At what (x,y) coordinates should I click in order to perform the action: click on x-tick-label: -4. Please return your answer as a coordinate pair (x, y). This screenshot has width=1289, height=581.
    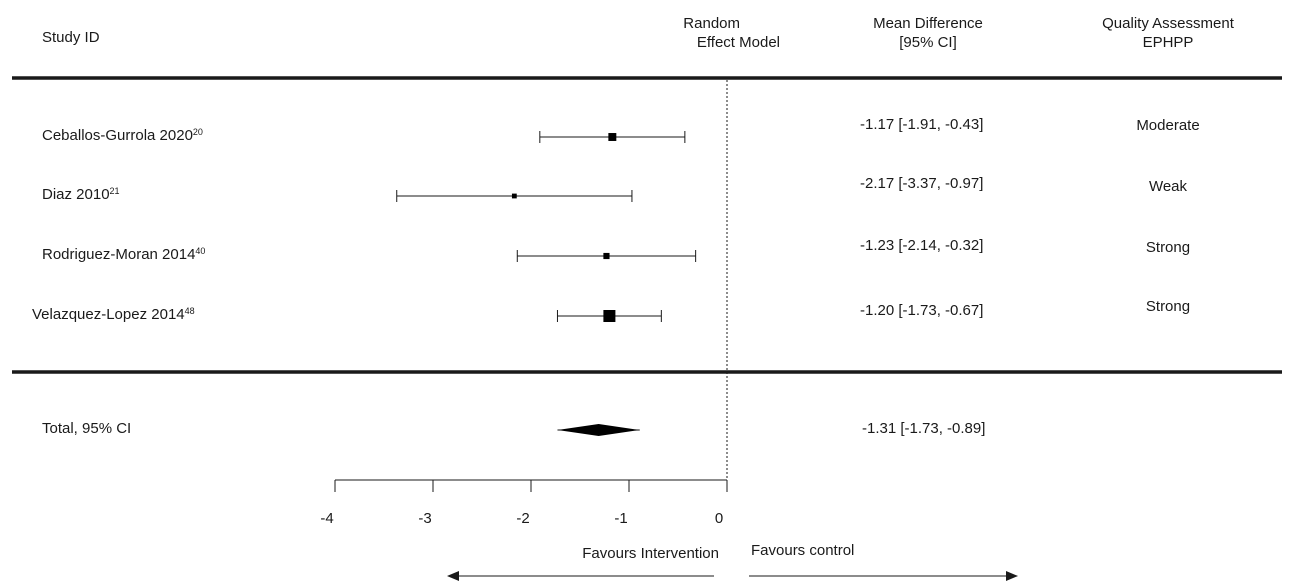
    Looking at the image, I should click on (326, 518).